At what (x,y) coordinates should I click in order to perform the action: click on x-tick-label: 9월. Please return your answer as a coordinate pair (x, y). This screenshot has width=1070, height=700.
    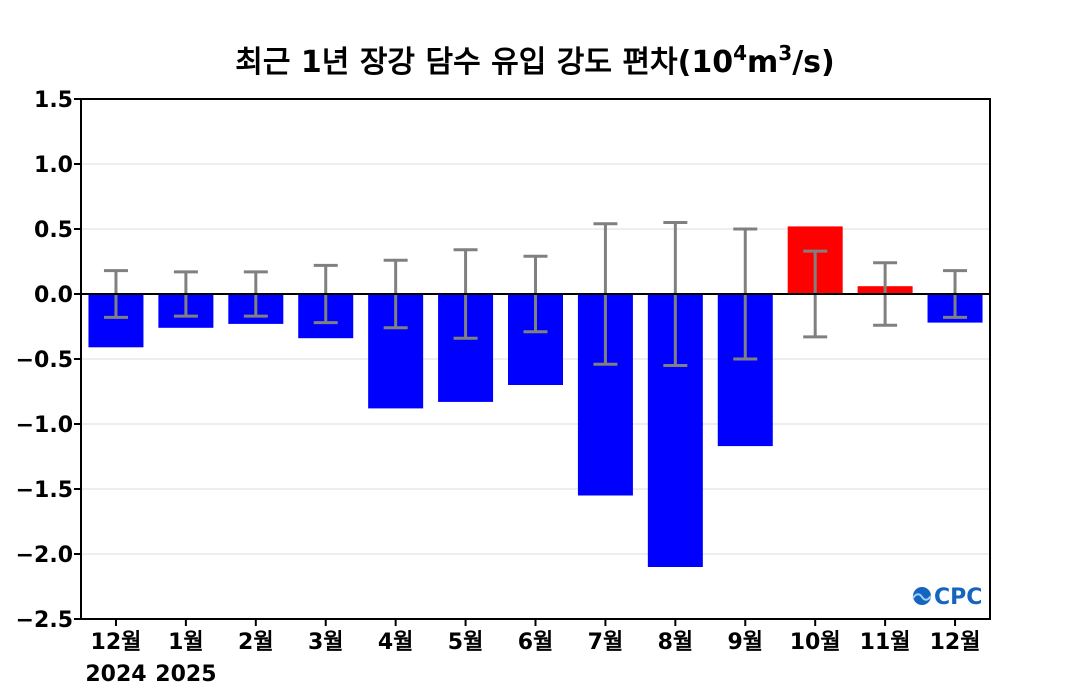
    Looking at the image, I should click on (745, 642).